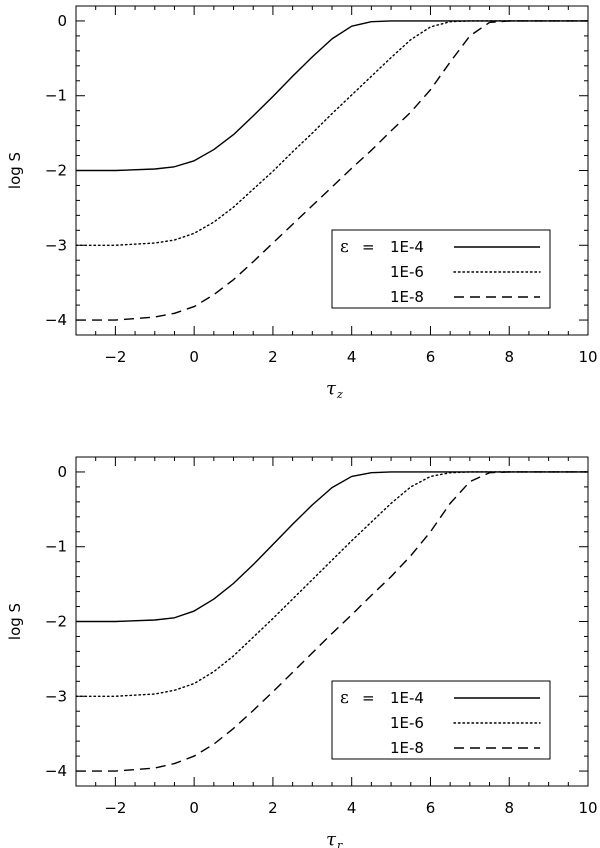  I want to click on x-axis-label-subscript: z, so click(339, 394).